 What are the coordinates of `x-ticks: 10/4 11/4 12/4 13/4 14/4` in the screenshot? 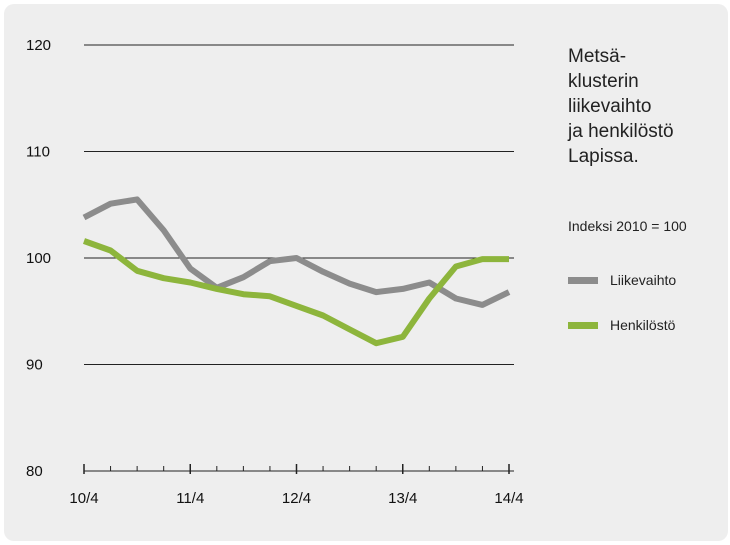 It's located at (296, 485).